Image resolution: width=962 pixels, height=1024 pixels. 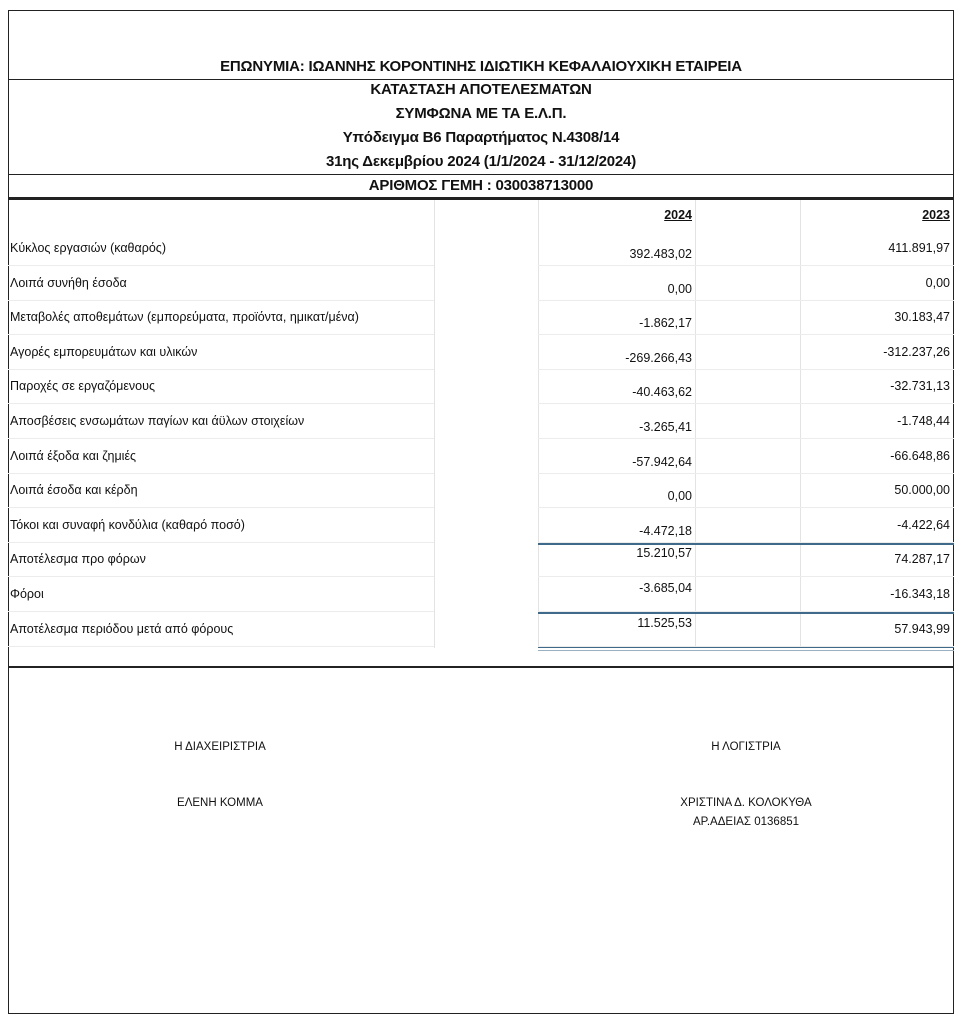 What do you see at coordinates (665, 427) in the screenshot?
I see `value-2024: -3.265,41` at bounding box center [665, 427].